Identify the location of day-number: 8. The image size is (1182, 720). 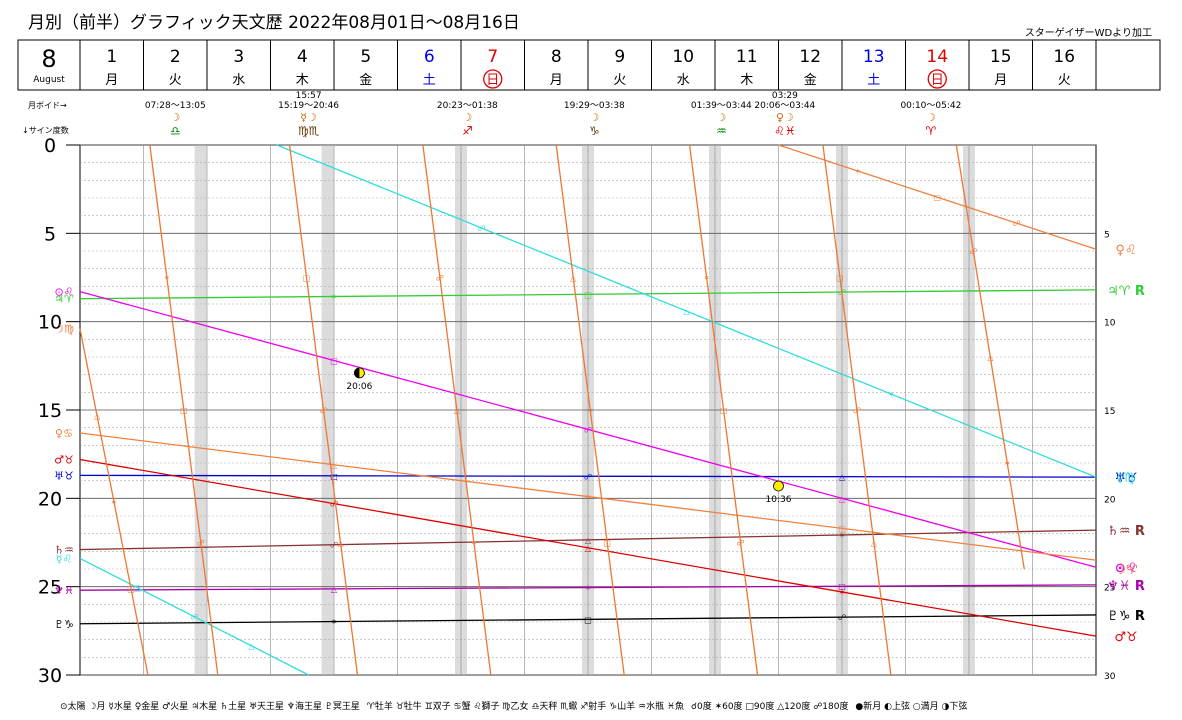
(556, 57).